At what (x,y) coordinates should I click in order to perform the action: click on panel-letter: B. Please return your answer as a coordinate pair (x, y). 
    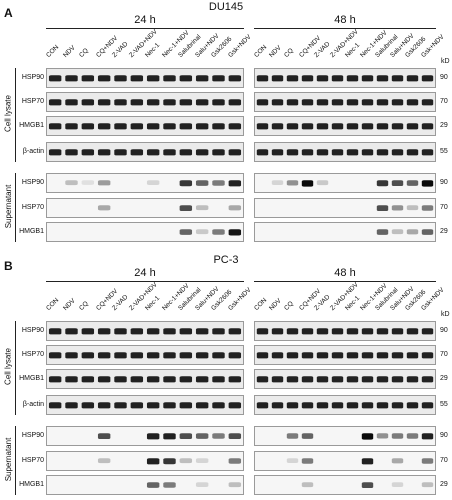
    Looking at the image, I should click on (8, 266).